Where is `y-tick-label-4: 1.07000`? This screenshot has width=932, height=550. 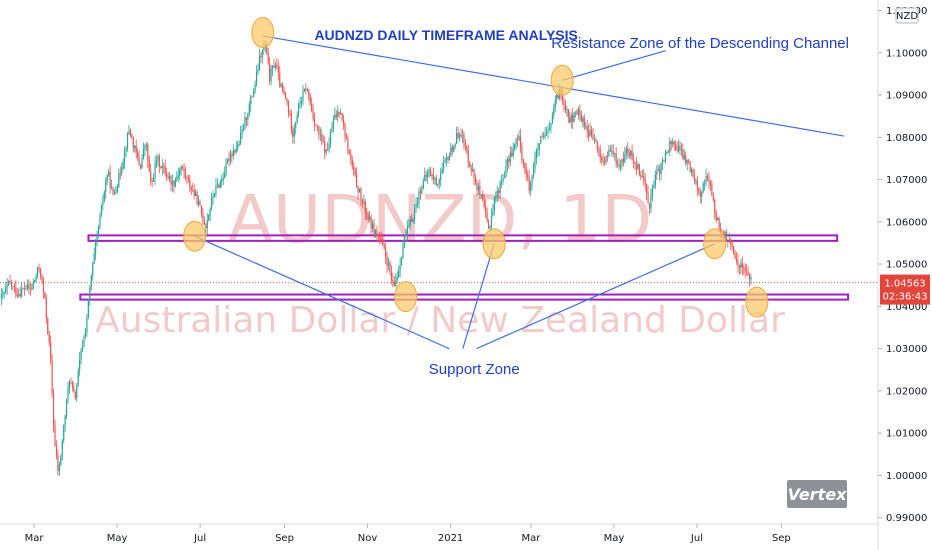 y-tick-label-4: 1.07000 is located at coordinates (906, 180).